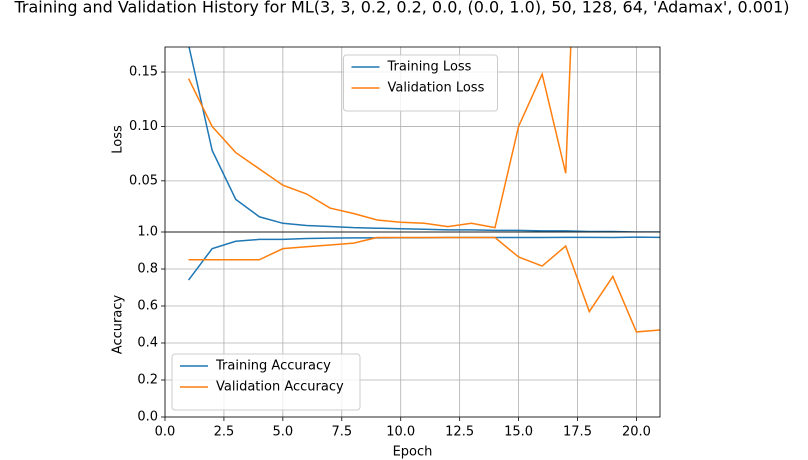 This screenshot has width=808, height=460. I want to click on y-tick-label: 0.10, so click(143, 126).